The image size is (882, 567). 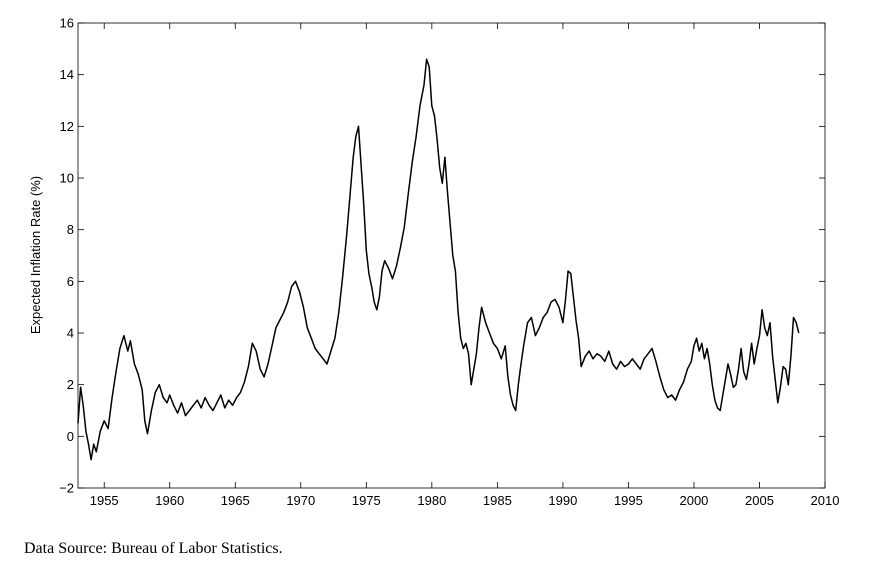 I want to click on y-tick-label: 6, so click(x=70, y=281).